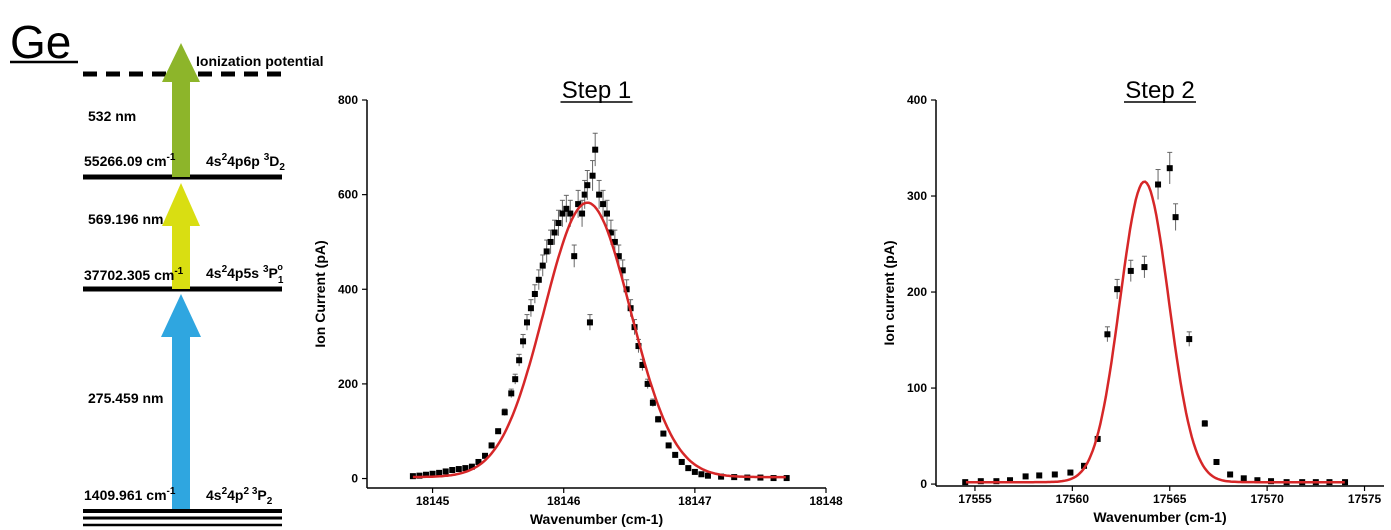 This screenshot has height=530, width=1391. I want to click on fit-curve, so click(599, 340).